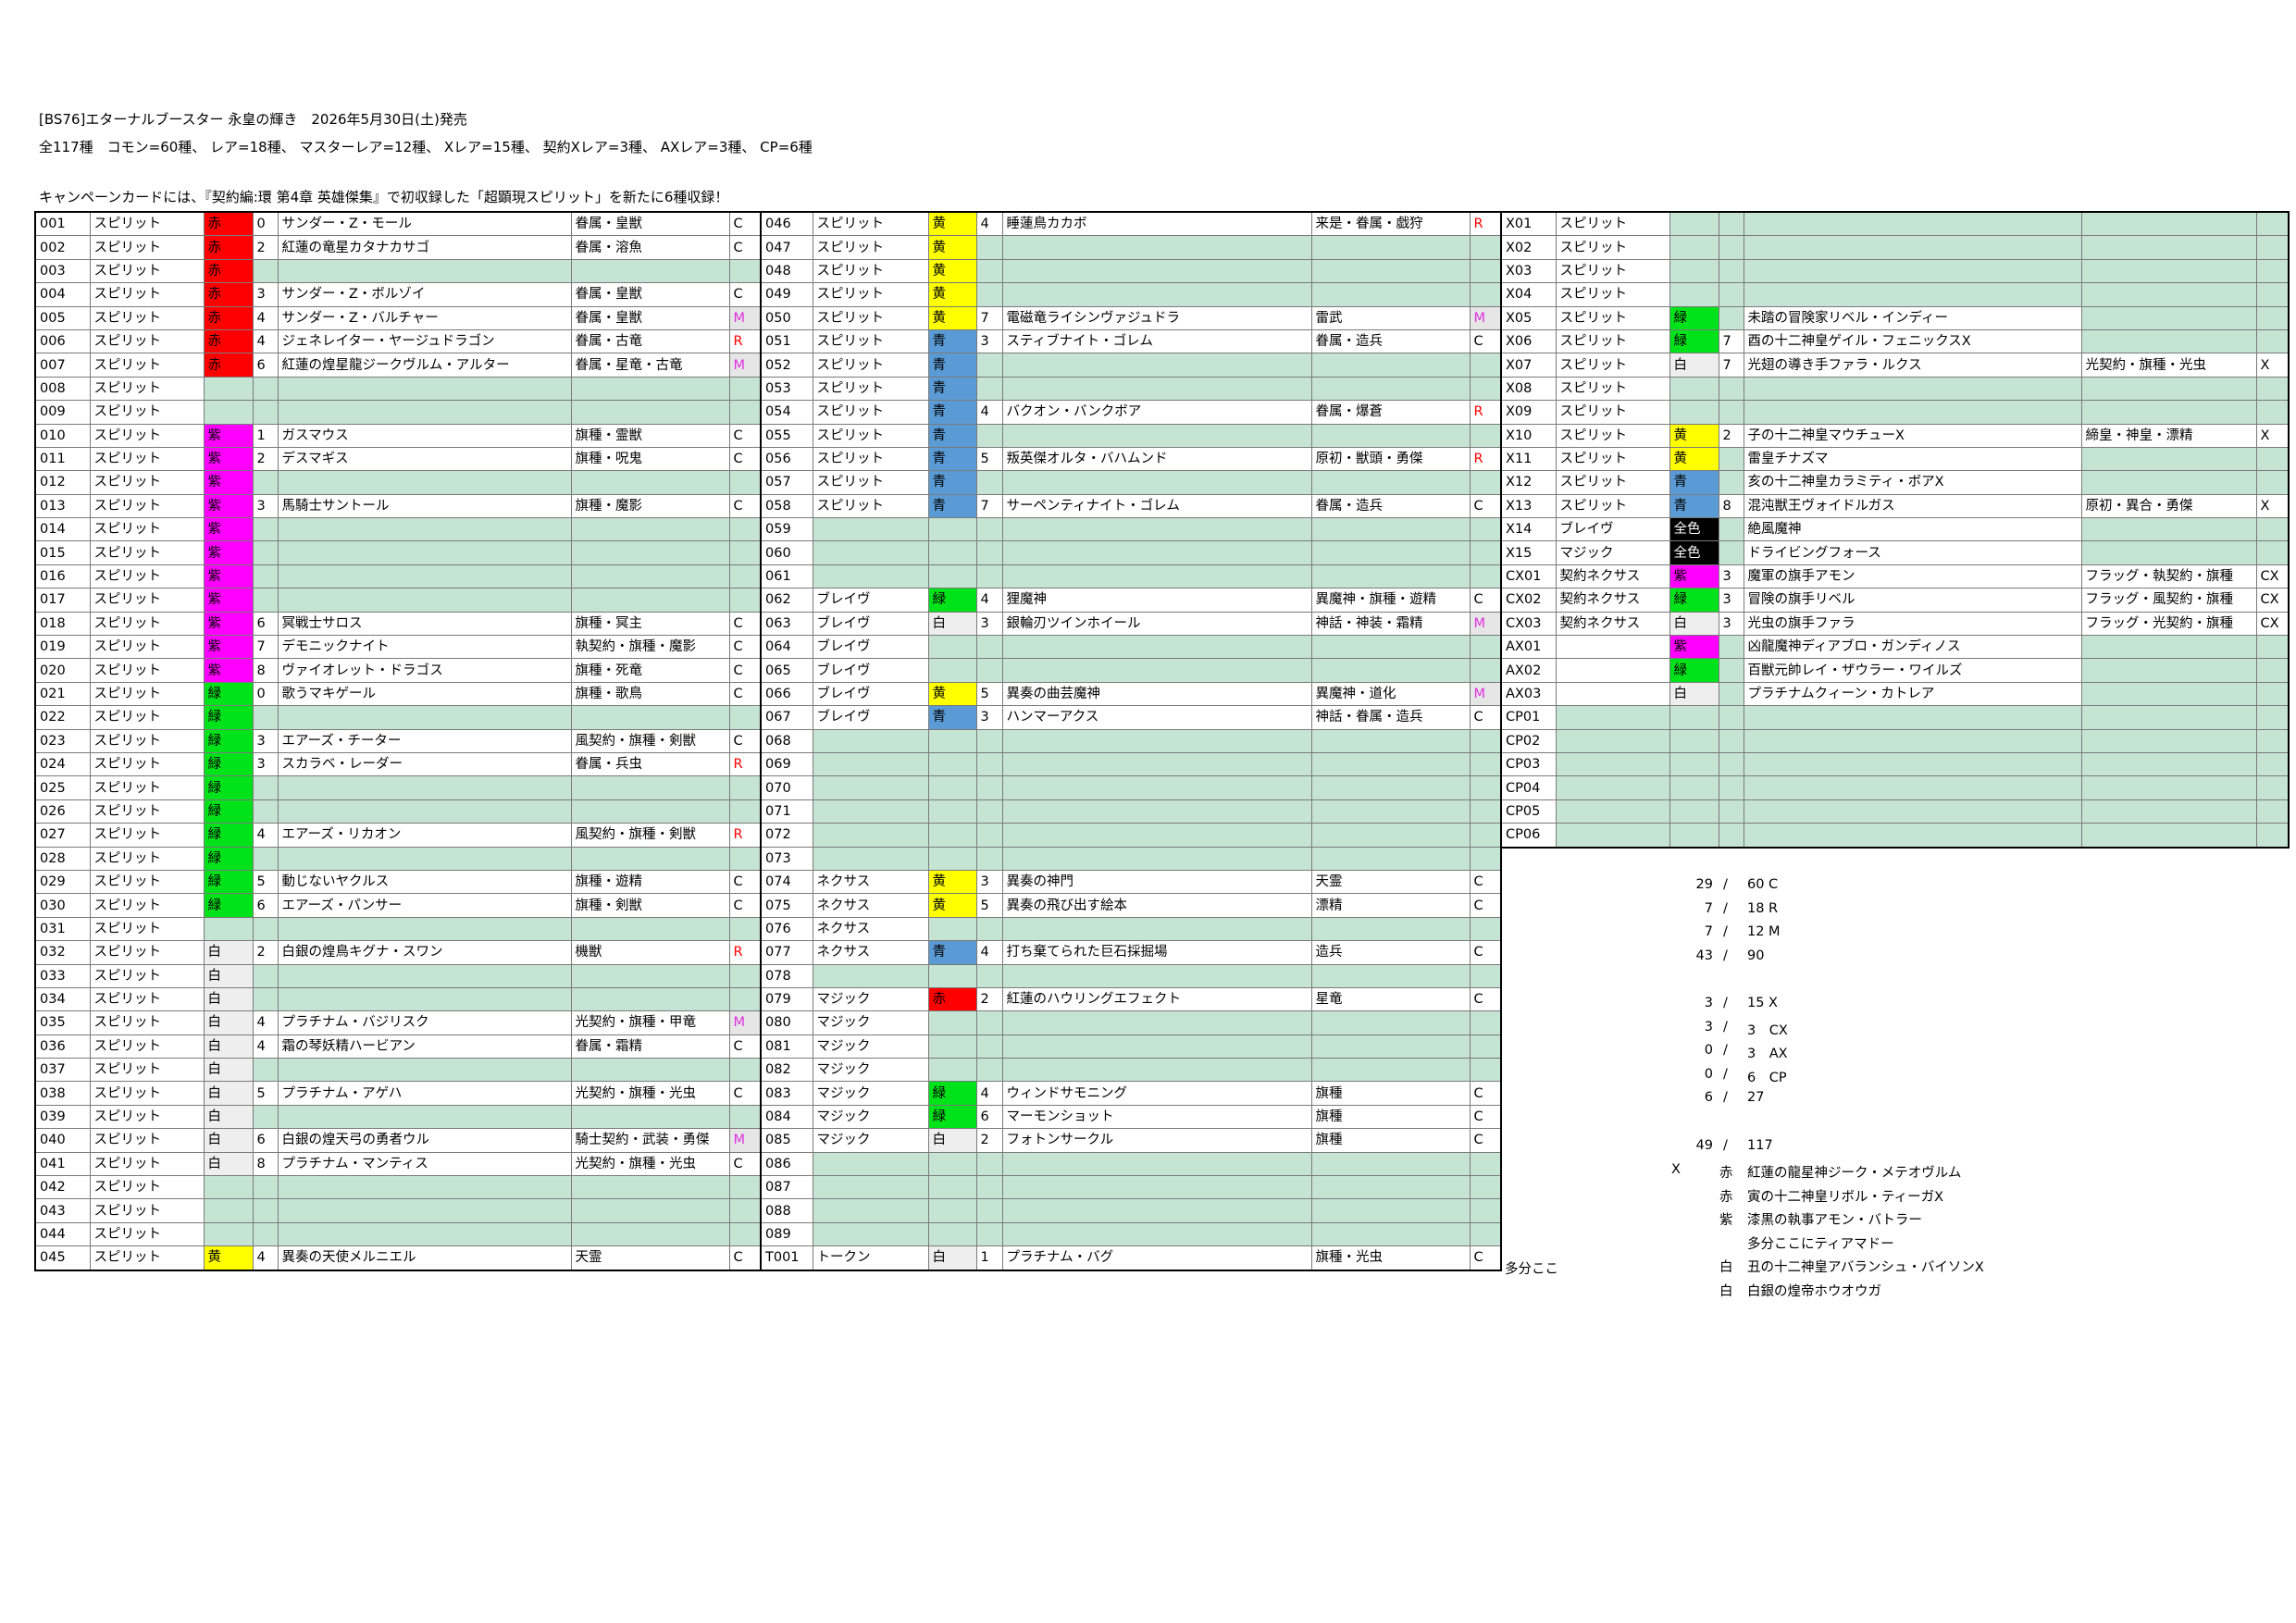 Image resolution: width=2296 pixels, height=1623 pixels. Describe the element at coordinates (1131, 341) in the screenshot. I see `card-row: 051 スピリット青 3 スティブナイト・ゴレム 眷属・造兵 C` at that location.